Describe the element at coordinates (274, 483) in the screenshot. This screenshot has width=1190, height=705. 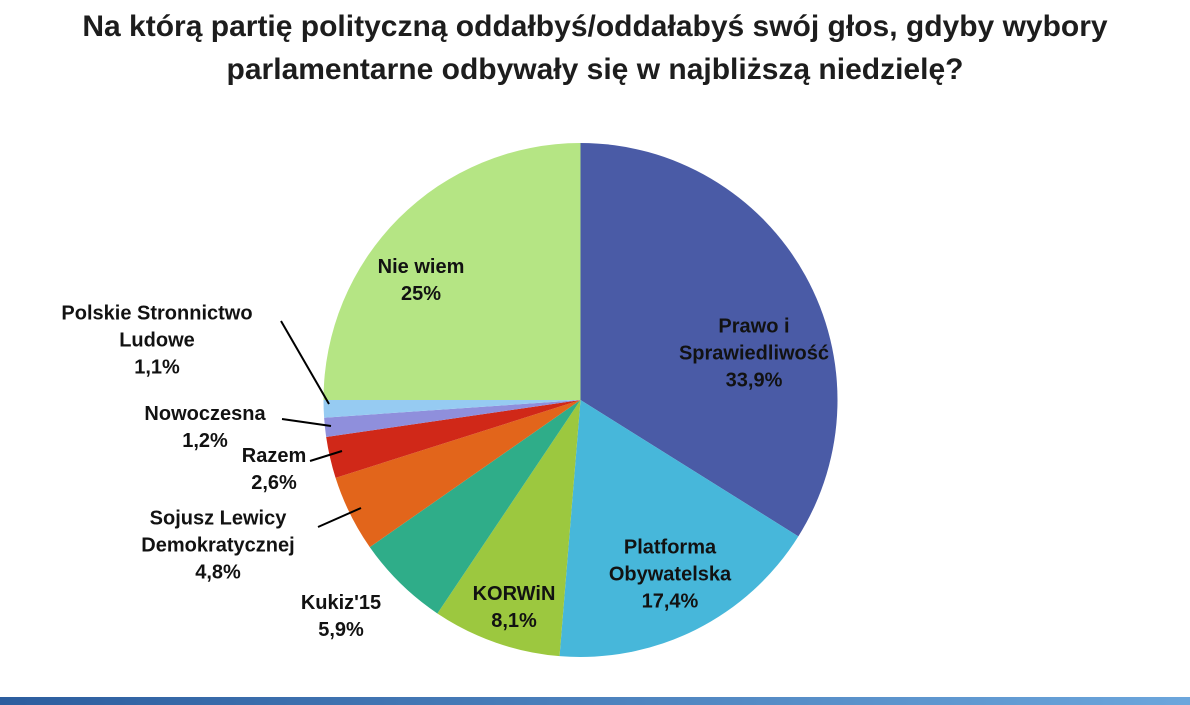
I see `pie-label-percent: 2,6%` at that location.